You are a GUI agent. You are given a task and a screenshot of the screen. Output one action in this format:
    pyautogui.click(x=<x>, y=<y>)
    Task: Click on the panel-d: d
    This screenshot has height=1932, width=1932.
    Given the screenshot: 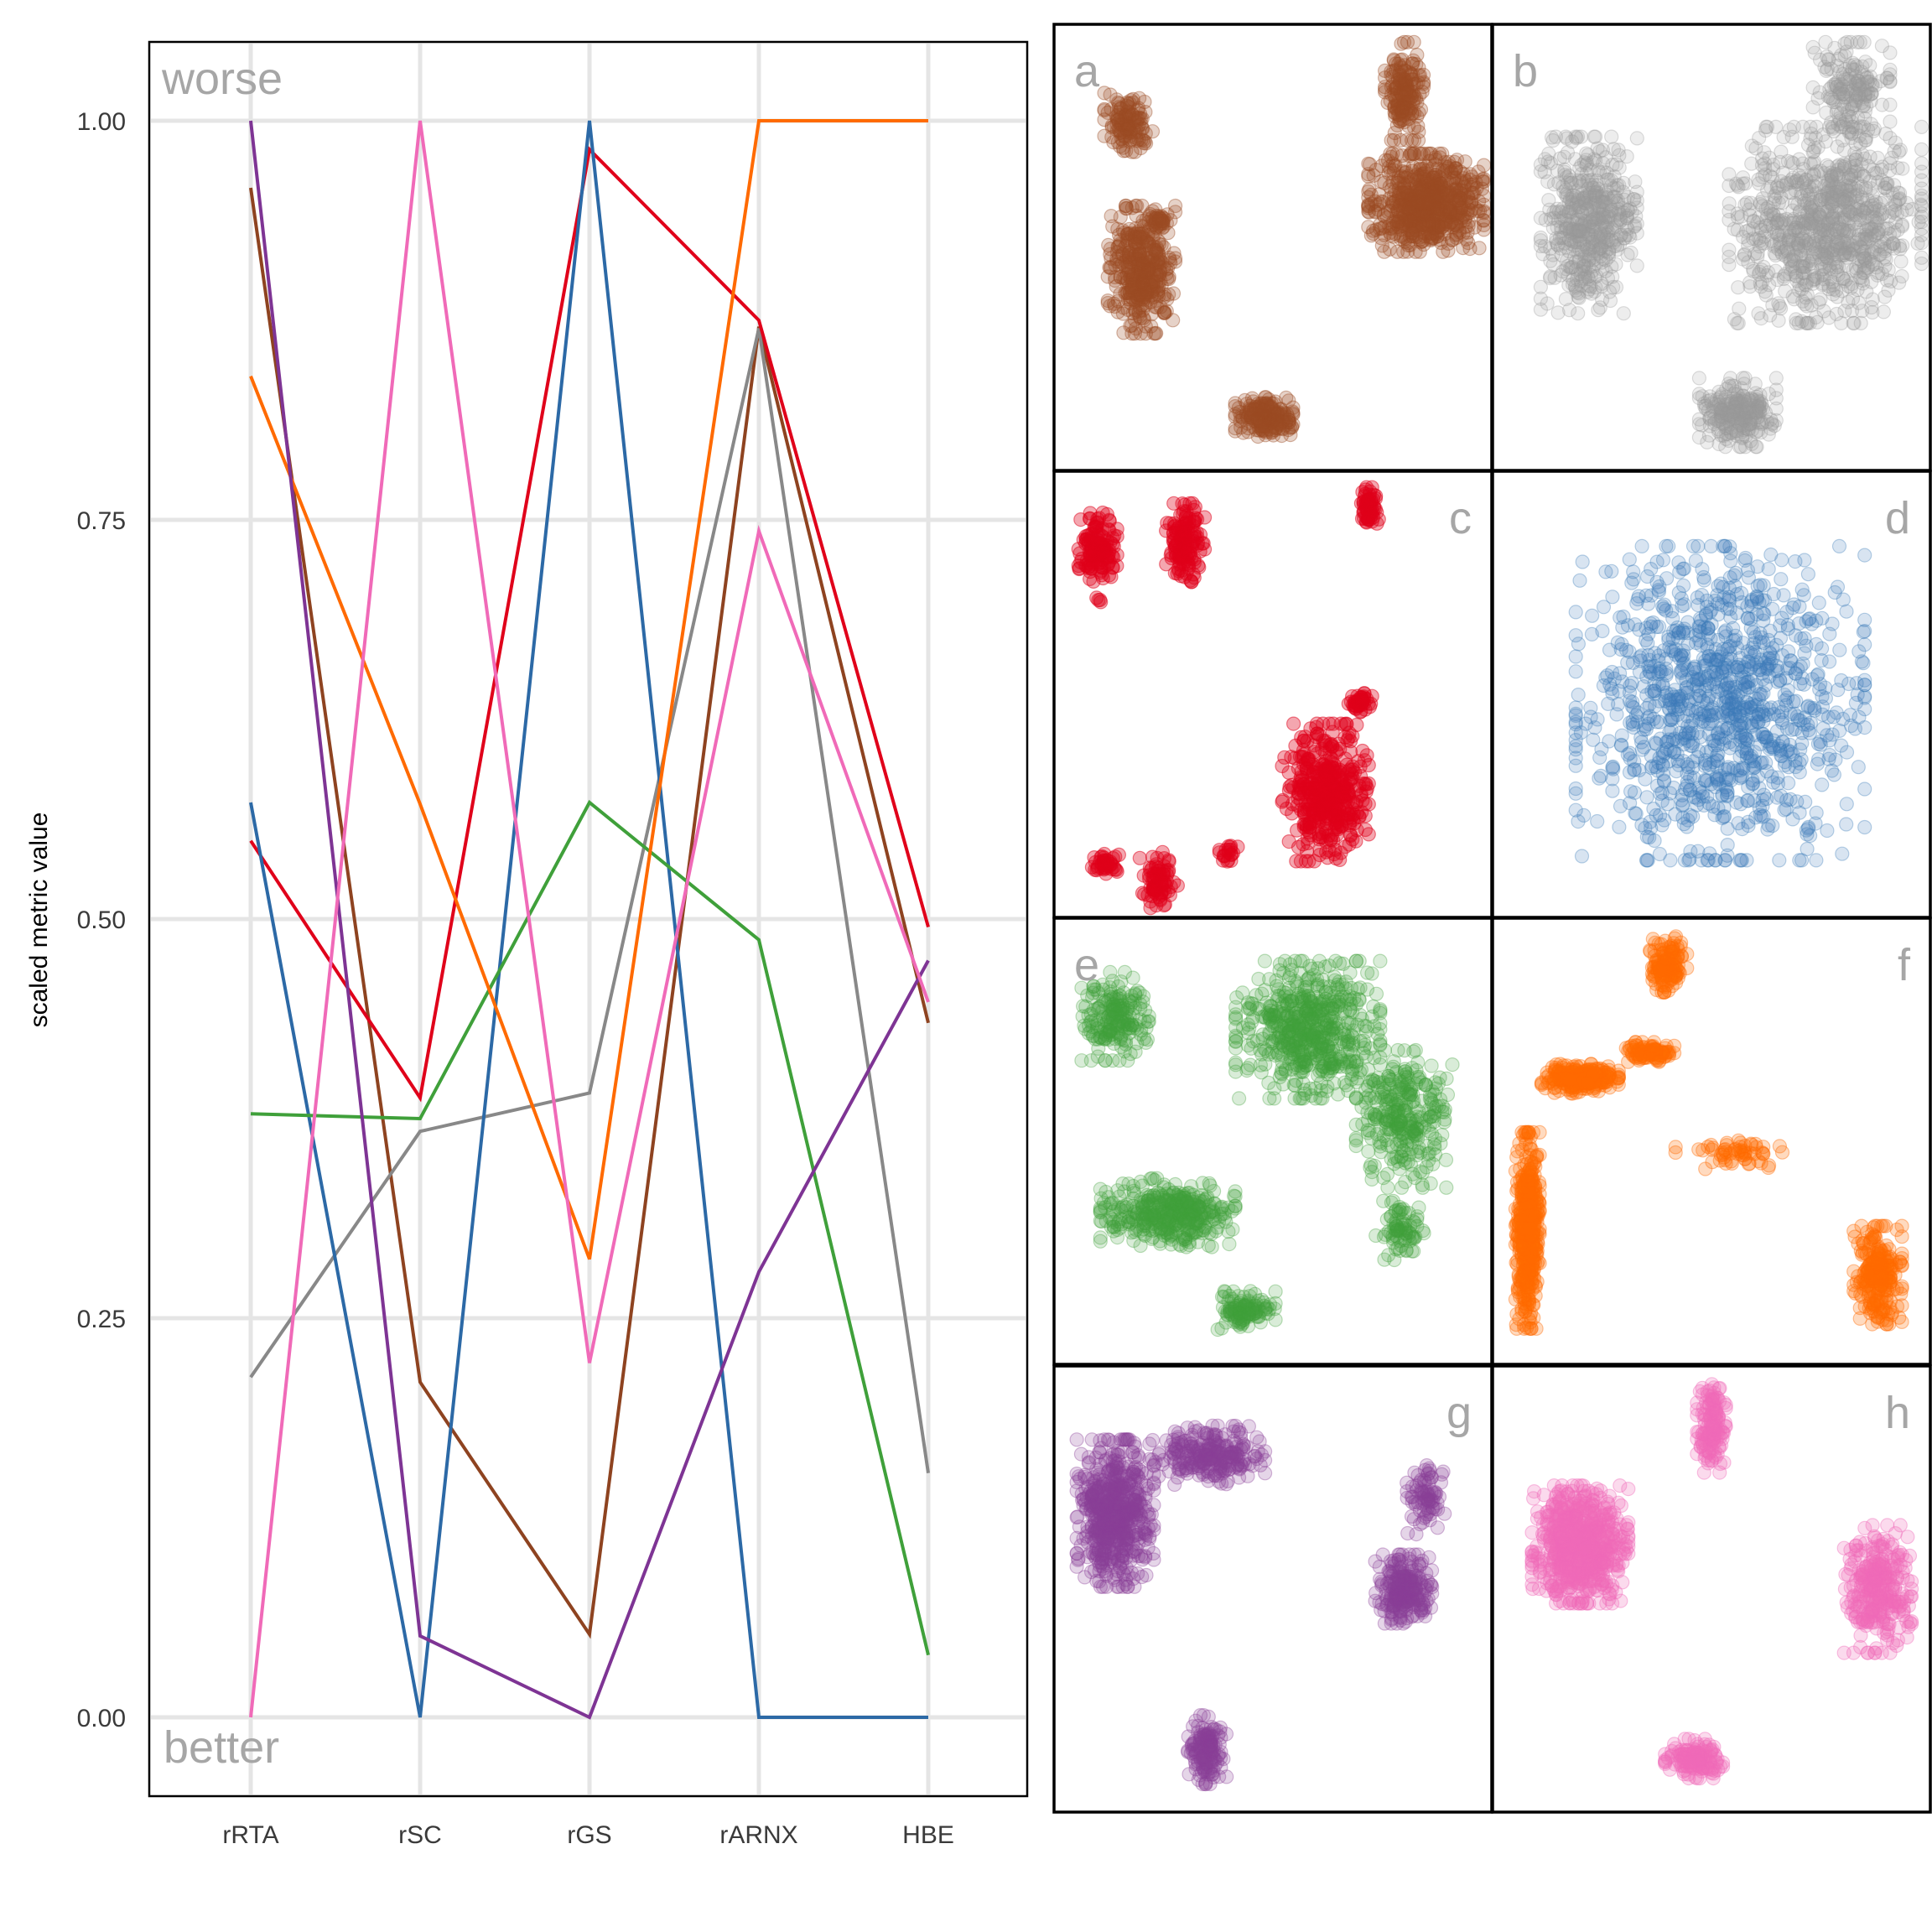 What is the action you would take?
    pyautogui.click(x=1711, y=694)
    